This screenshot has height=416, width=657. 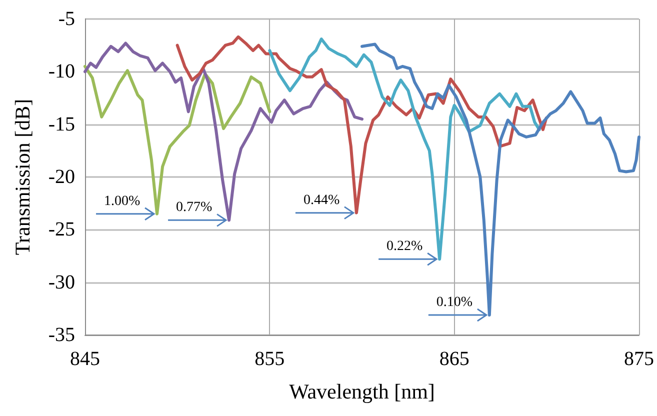 What do you see at coordinates (66, 19) in the screenshot?
I see `y-tick-label: -5` at bounding box center [66, 19].